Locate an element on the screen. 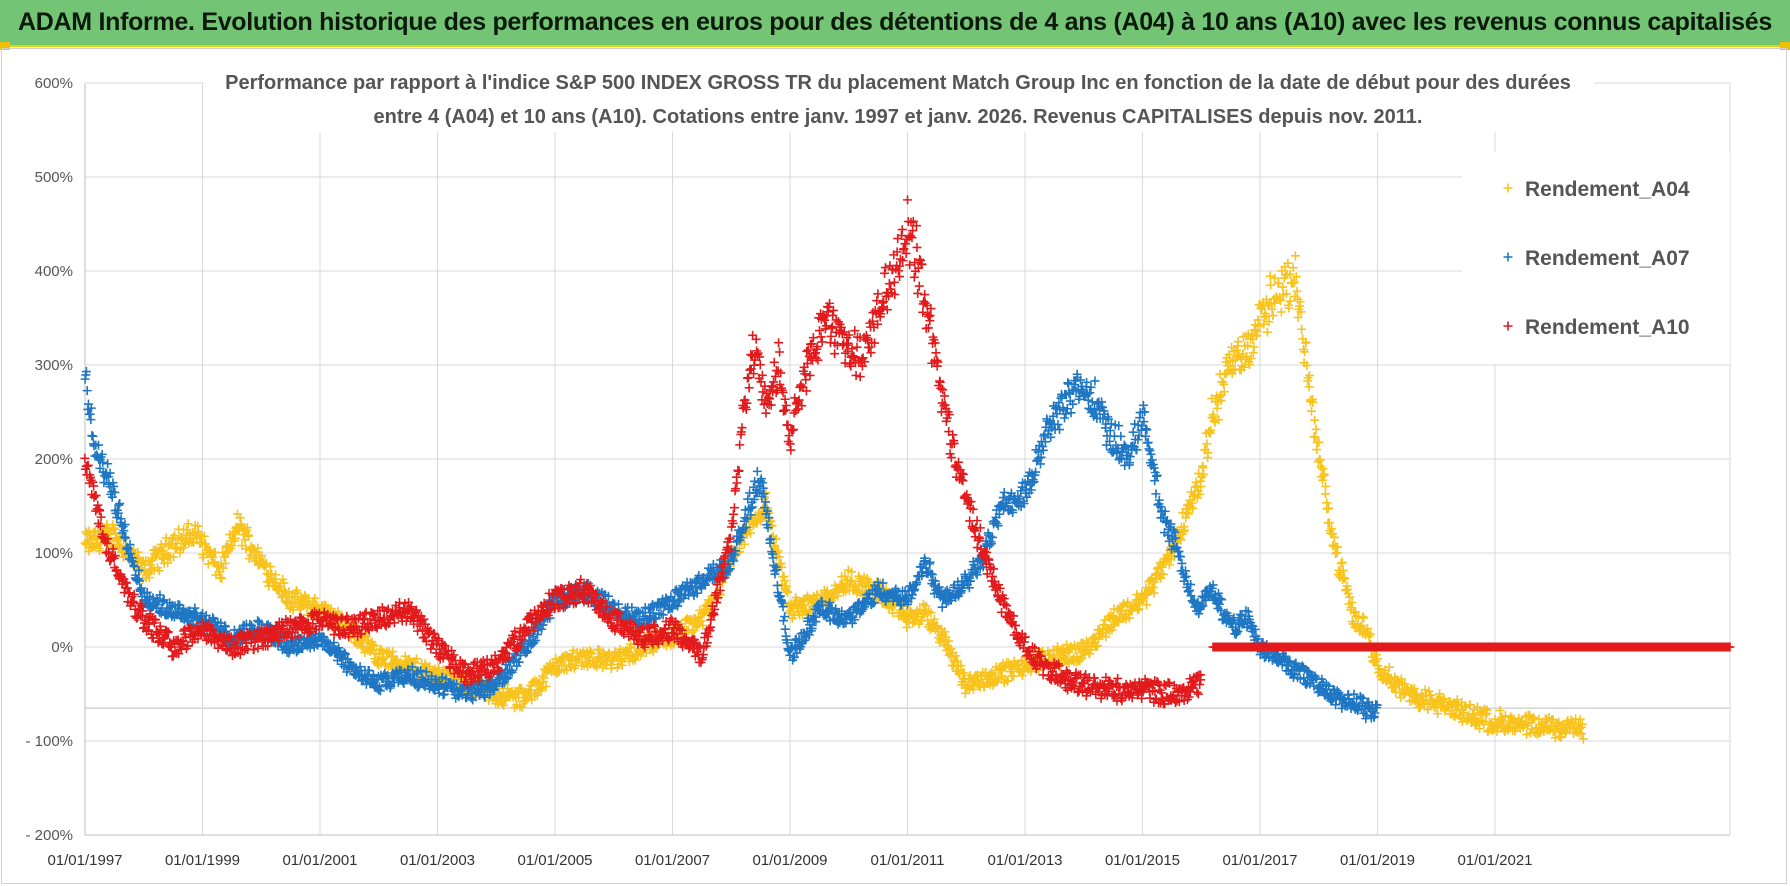 Image resolution: width=1790 pixels, height=886 pixels. y-tick-label: 500% is located at coordinates (54, 177).